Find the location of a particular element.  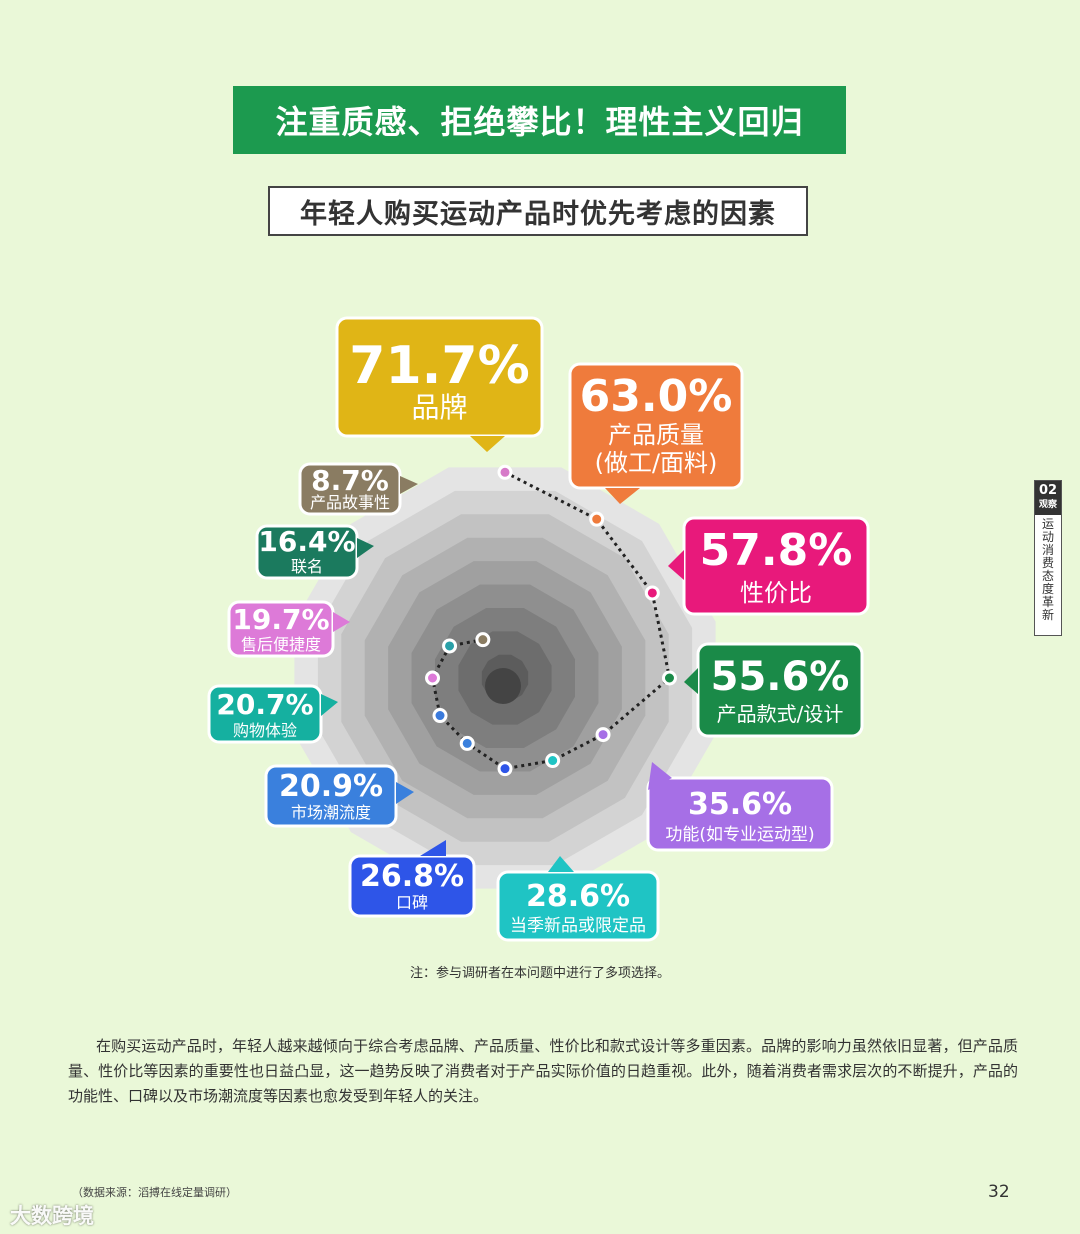

callout-label: 性价比 is located at coordinates (776, 593).